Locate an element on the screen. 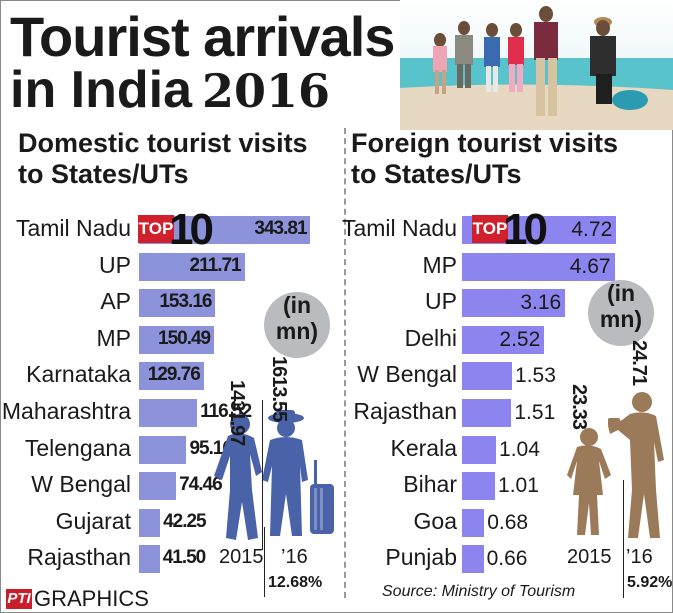 This screenshot has height=613, width=673. bar-value-label: 1.51 is located at coordinates (535, 412).